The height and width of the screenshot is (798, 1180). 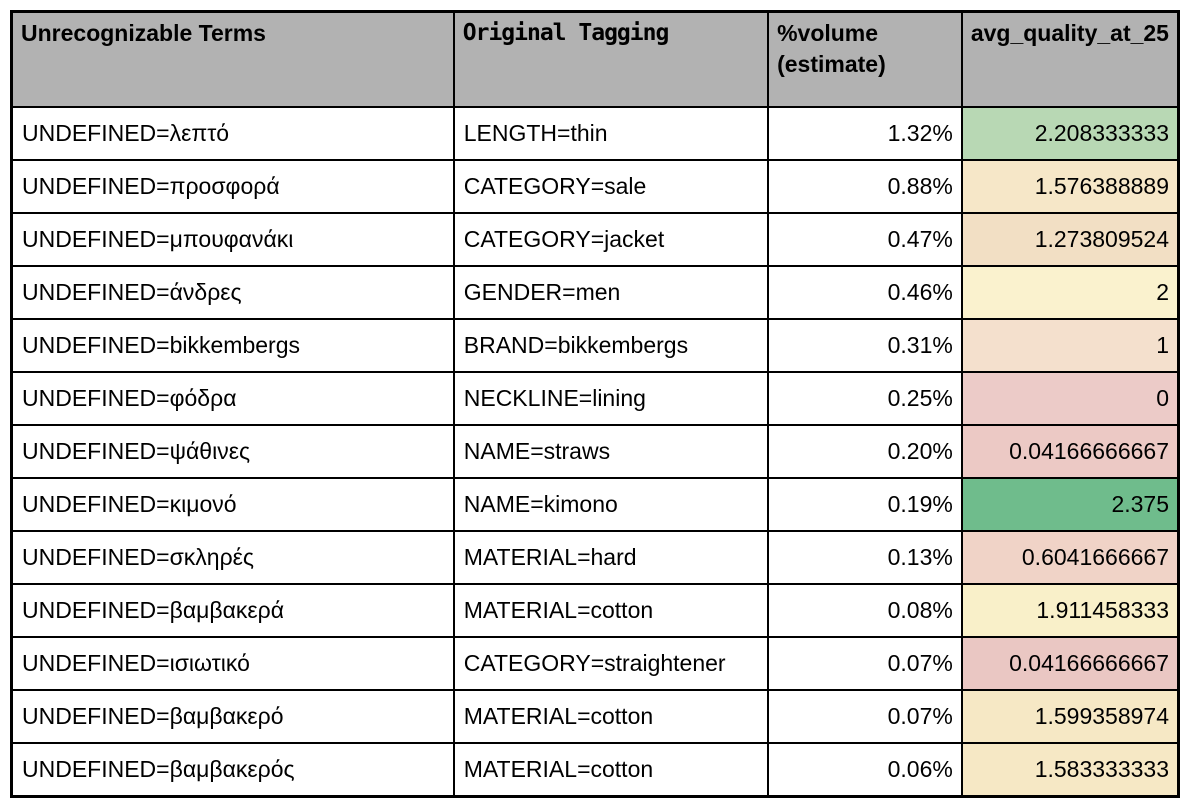 What do you see at coordinates (865, 59) in the screenshot?
I see `header-volume-estimate: %volume (estimate)` at bounding box center [865, 59].